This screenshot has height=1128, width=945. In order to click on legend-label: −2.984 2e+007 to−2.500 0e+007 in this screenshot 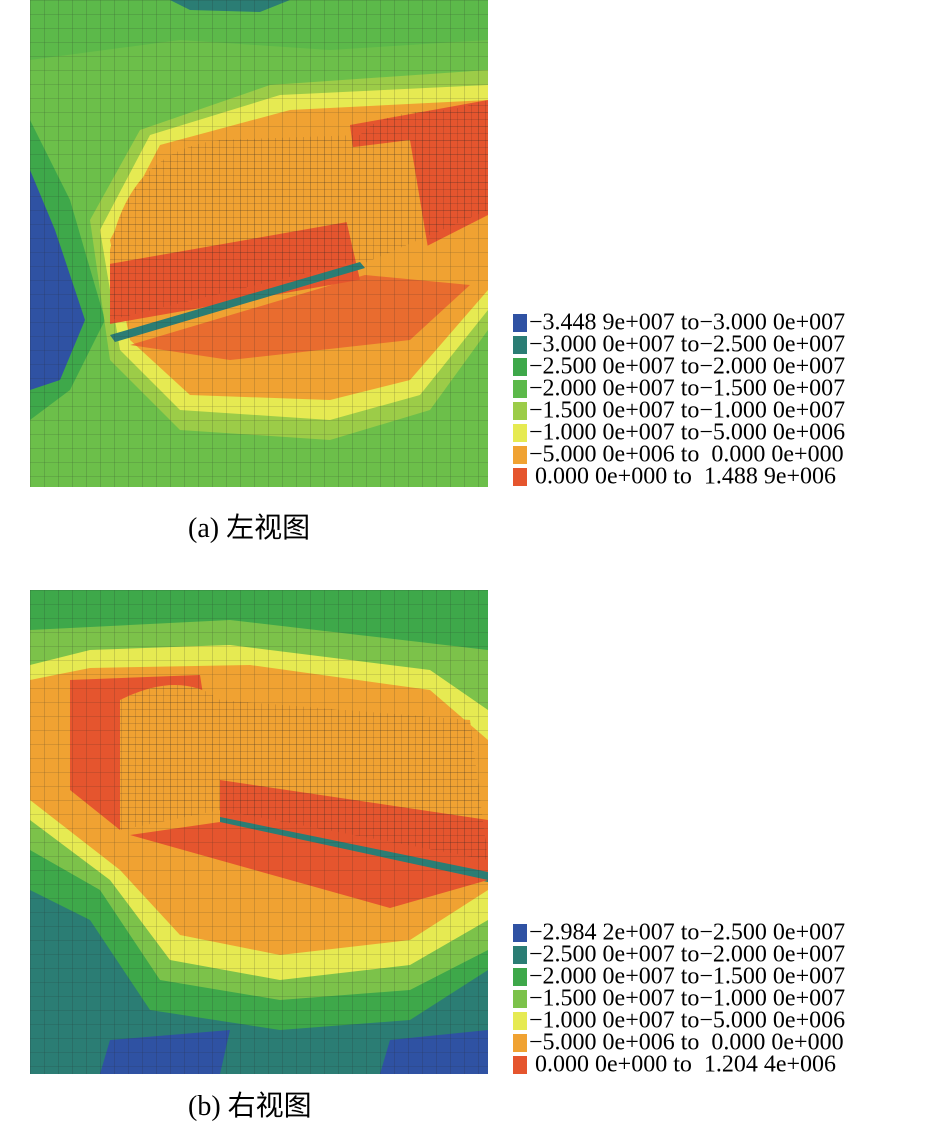, I will do `click(687, 933)`.